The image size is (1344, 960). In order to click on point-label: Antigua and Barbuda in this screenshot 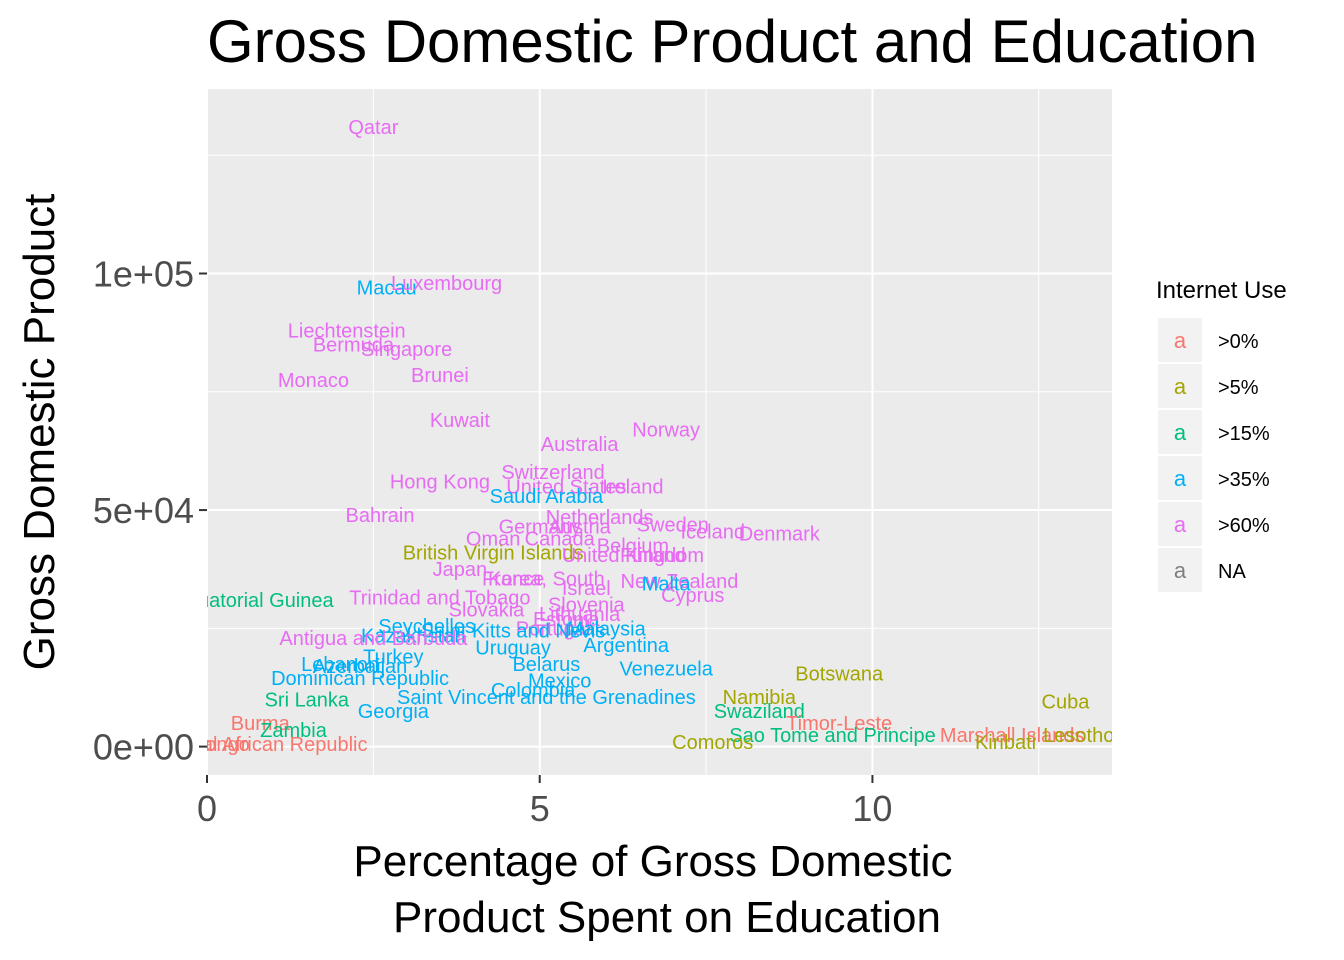, I will do `click(373, 639)`.